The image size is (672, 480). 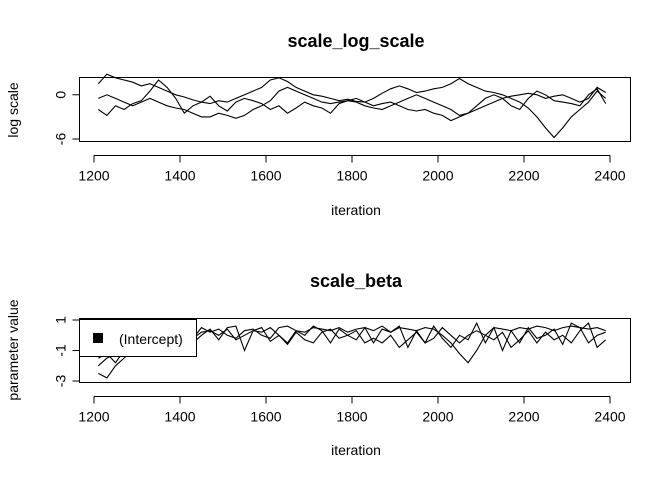 What do you see at coordinates (151, 339) in the screenshot?
I see `legend-entry: (Intercept)` at bounding box center [151, 339].